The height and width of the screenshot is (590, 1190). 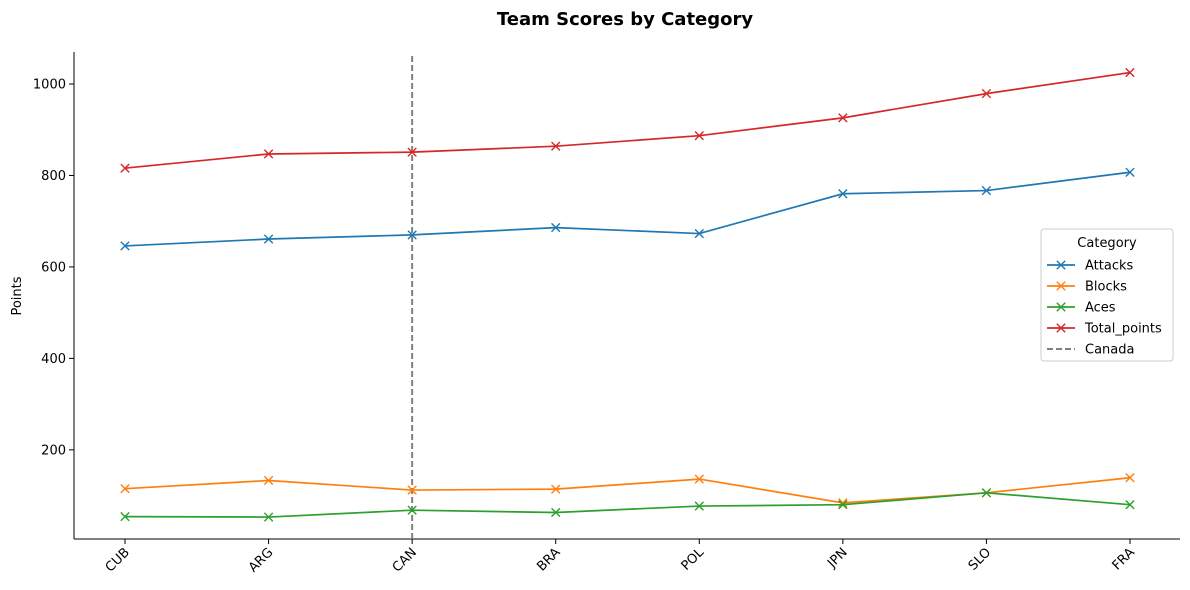 What do you see at coordinates (980, 559) in the screenshot?
I see `x-tick-label: SLO` at bounding box center [980, 559].